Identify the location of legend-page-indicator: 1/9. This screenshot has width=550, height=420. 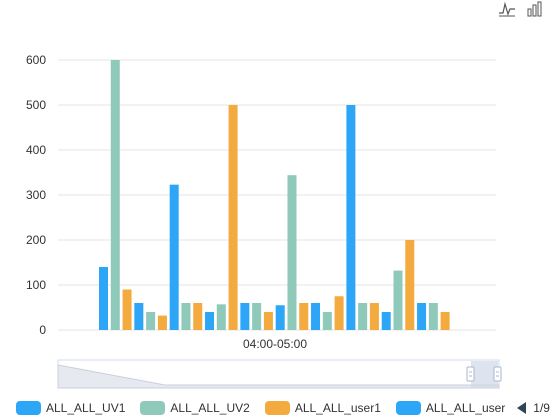
(541, 408).